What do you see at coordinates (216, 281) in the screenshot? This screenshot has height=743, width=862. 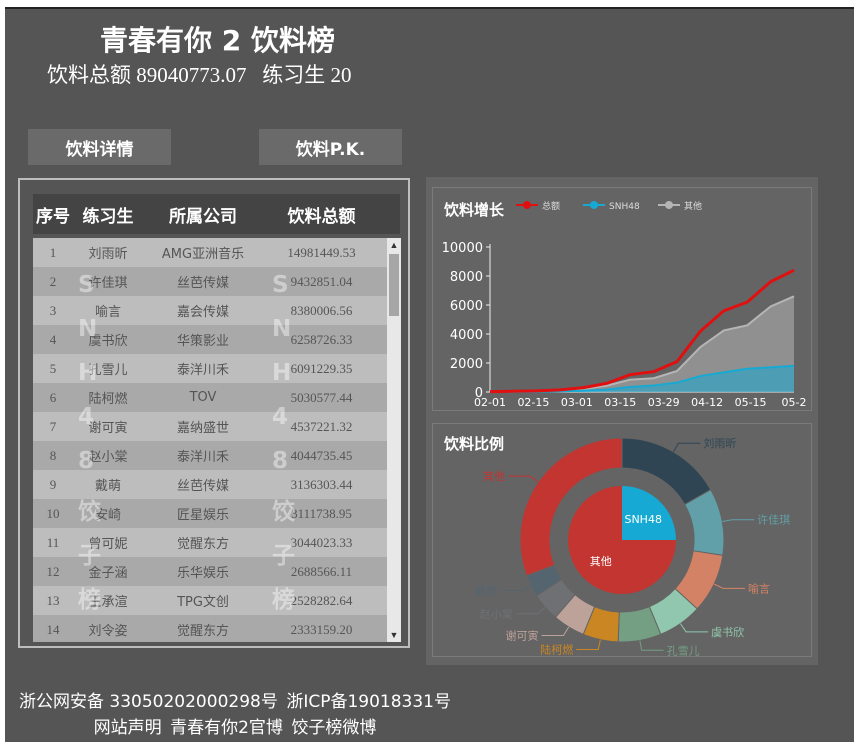 I see `table-row: 2 许佳琪 丝芭传媒 9432851.04` at bounding box center [216, 281].